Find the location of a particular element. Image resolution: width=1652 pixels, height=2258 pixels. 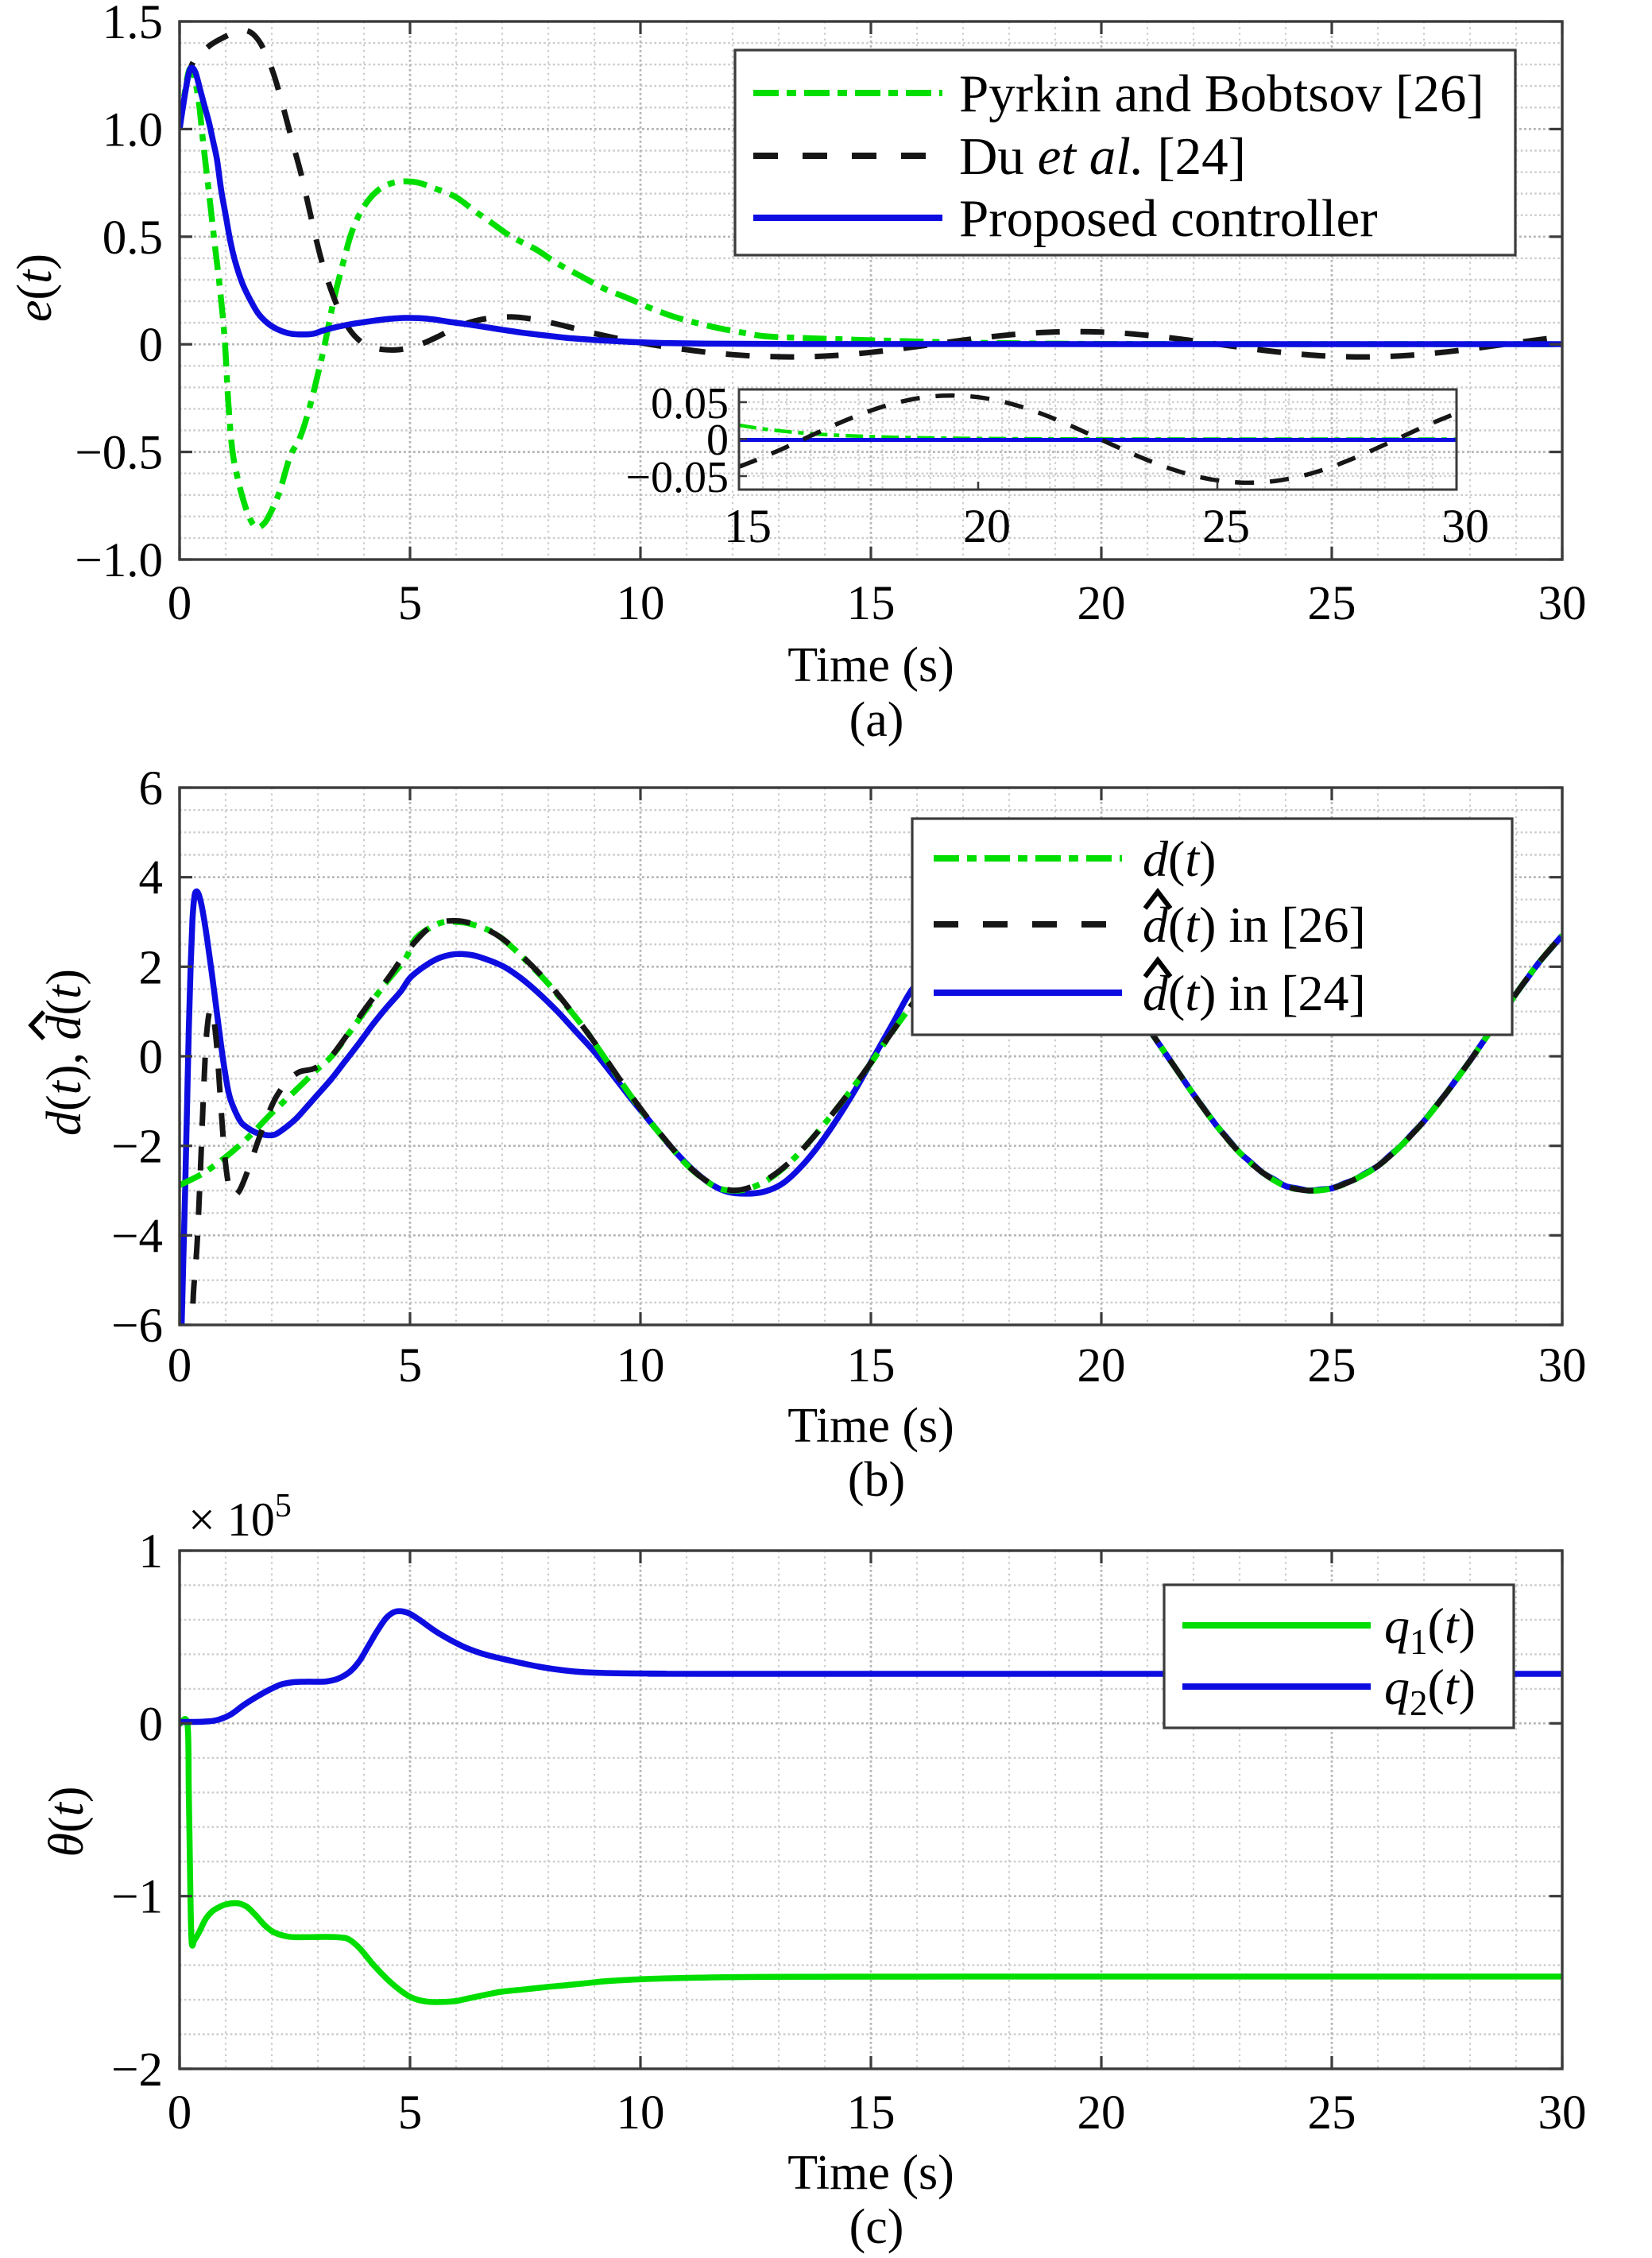

svg-text: −1 is located at coordinates (137, 1897).